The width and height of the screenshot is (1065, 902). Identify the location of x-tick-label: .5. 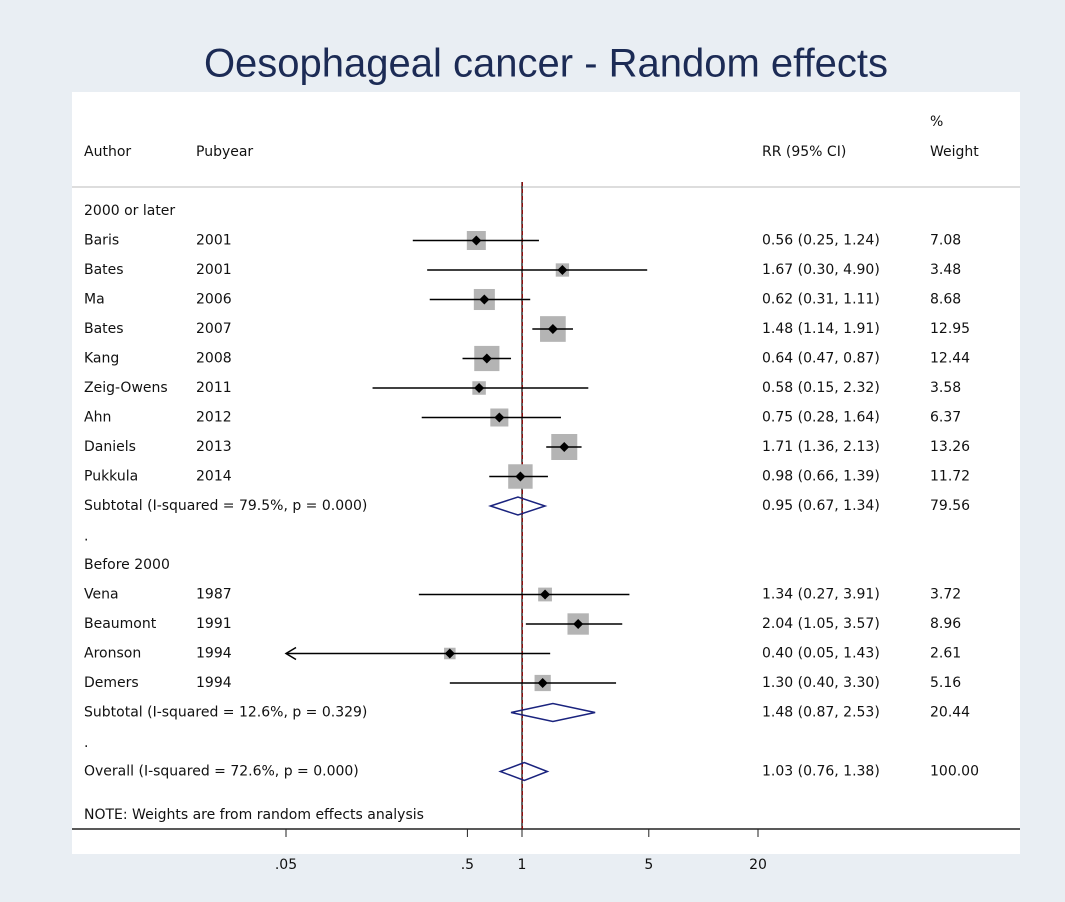
(467, 865).